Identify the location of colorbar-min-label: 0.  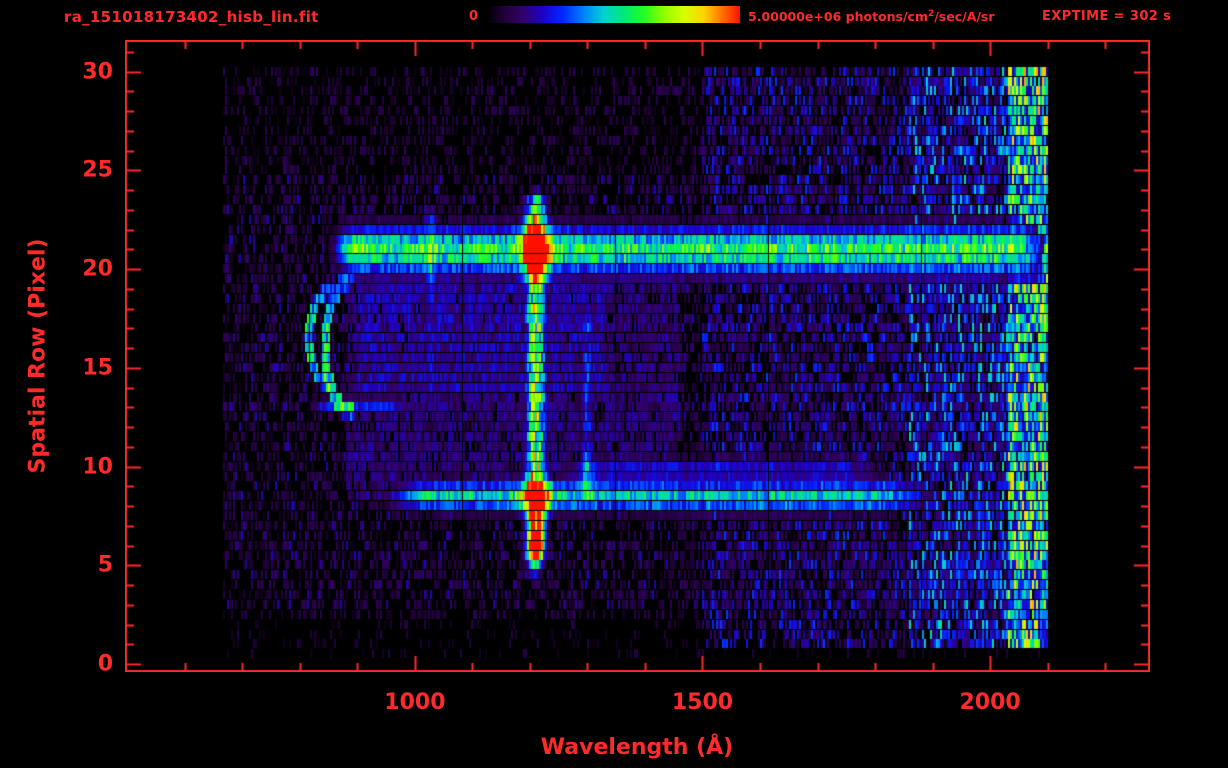
(473, 16).